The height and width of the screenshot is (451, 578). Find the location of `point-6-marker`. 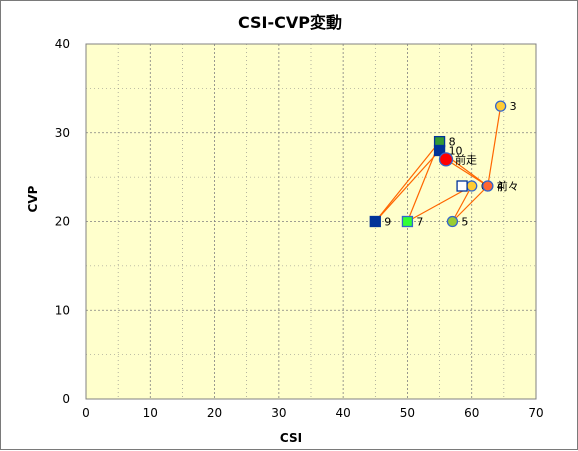

point-6-marker is located at coordinates (472, 186).